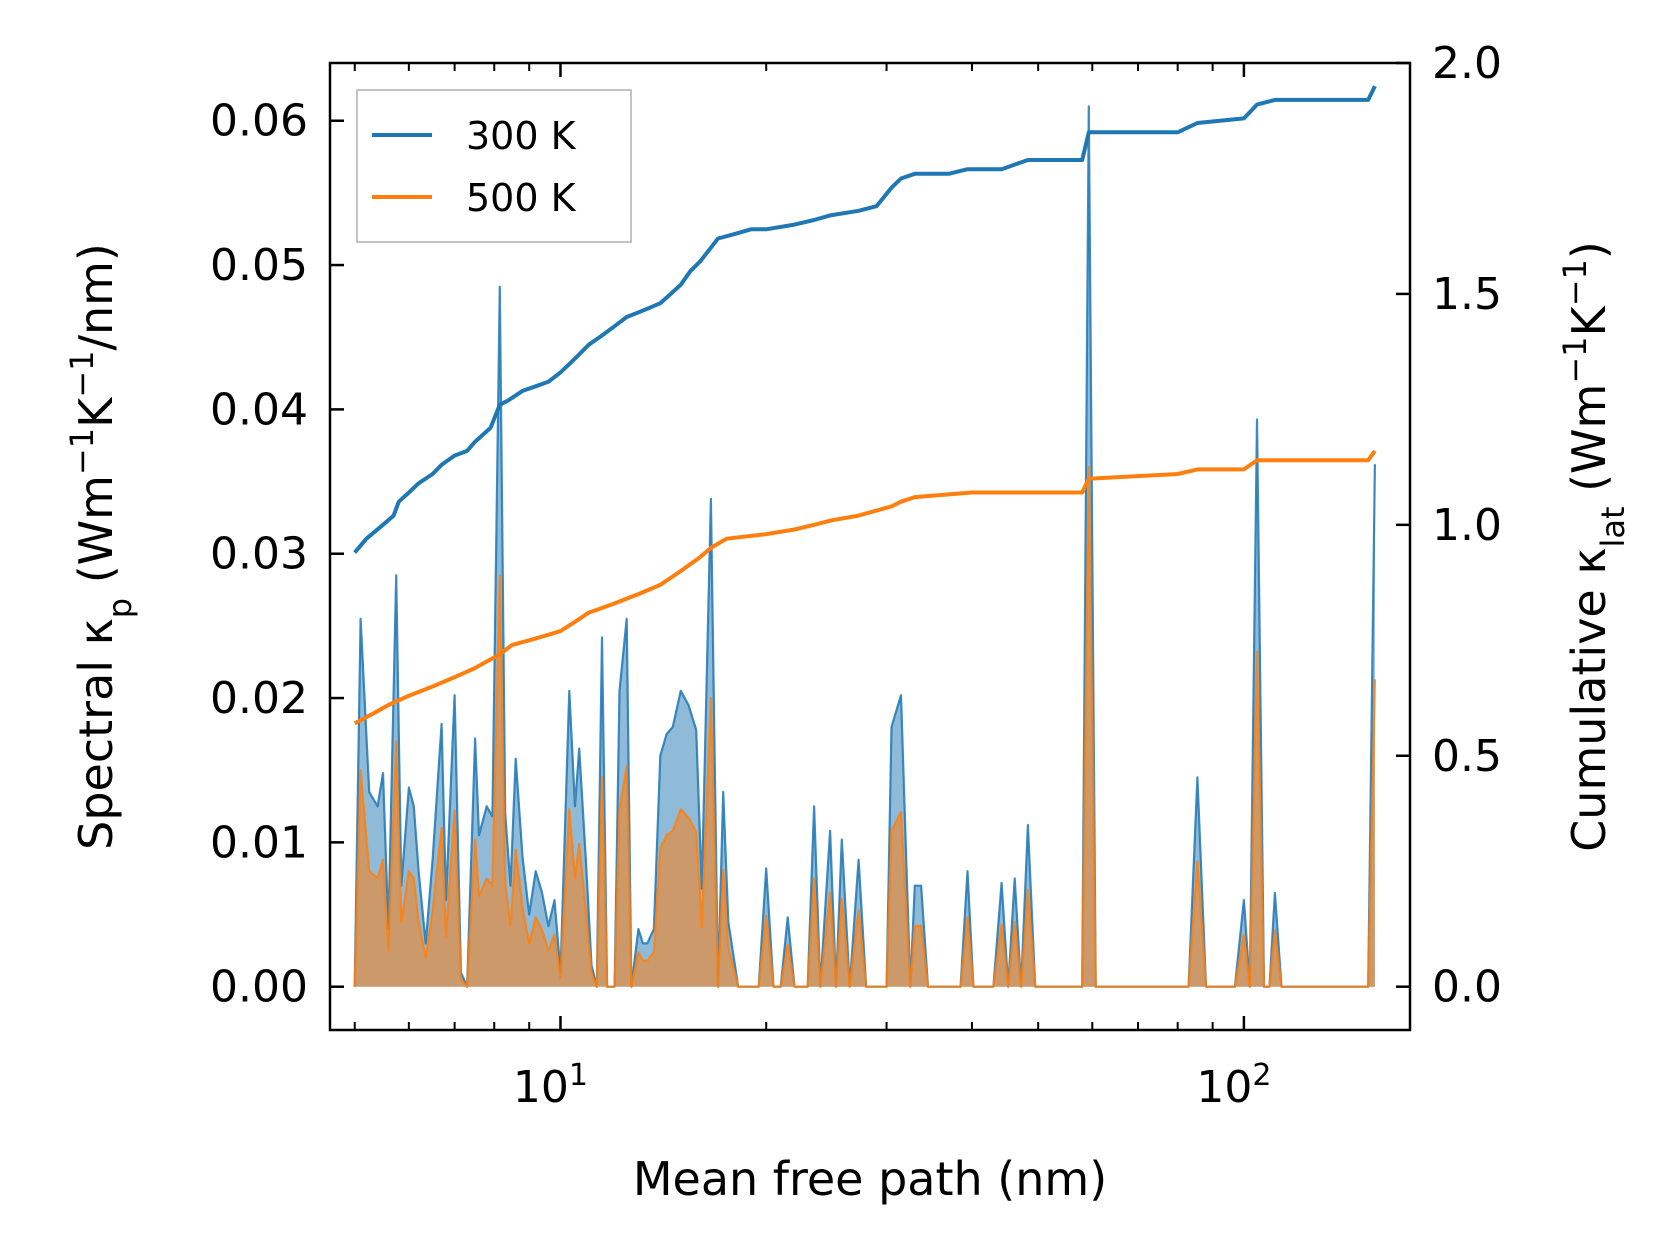  I want to click on x-tick-label: 10², so click(1233, 1086).